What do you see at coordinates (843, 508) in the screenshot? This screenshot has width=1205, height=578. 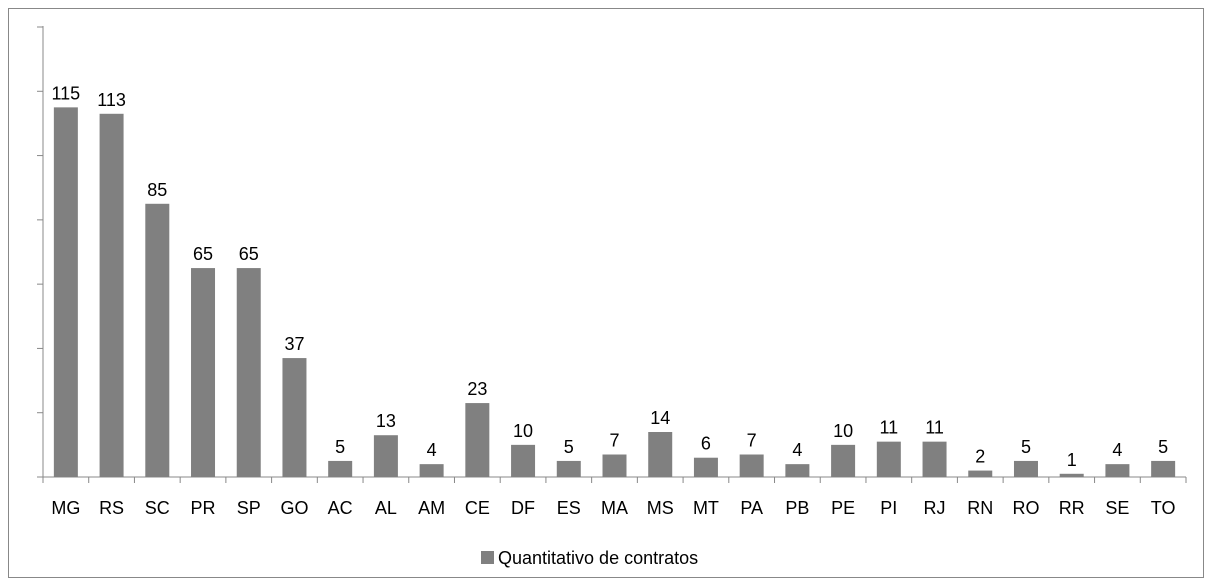 I see `x-tick-label-pe: PE` at bounding box center [843, 508].